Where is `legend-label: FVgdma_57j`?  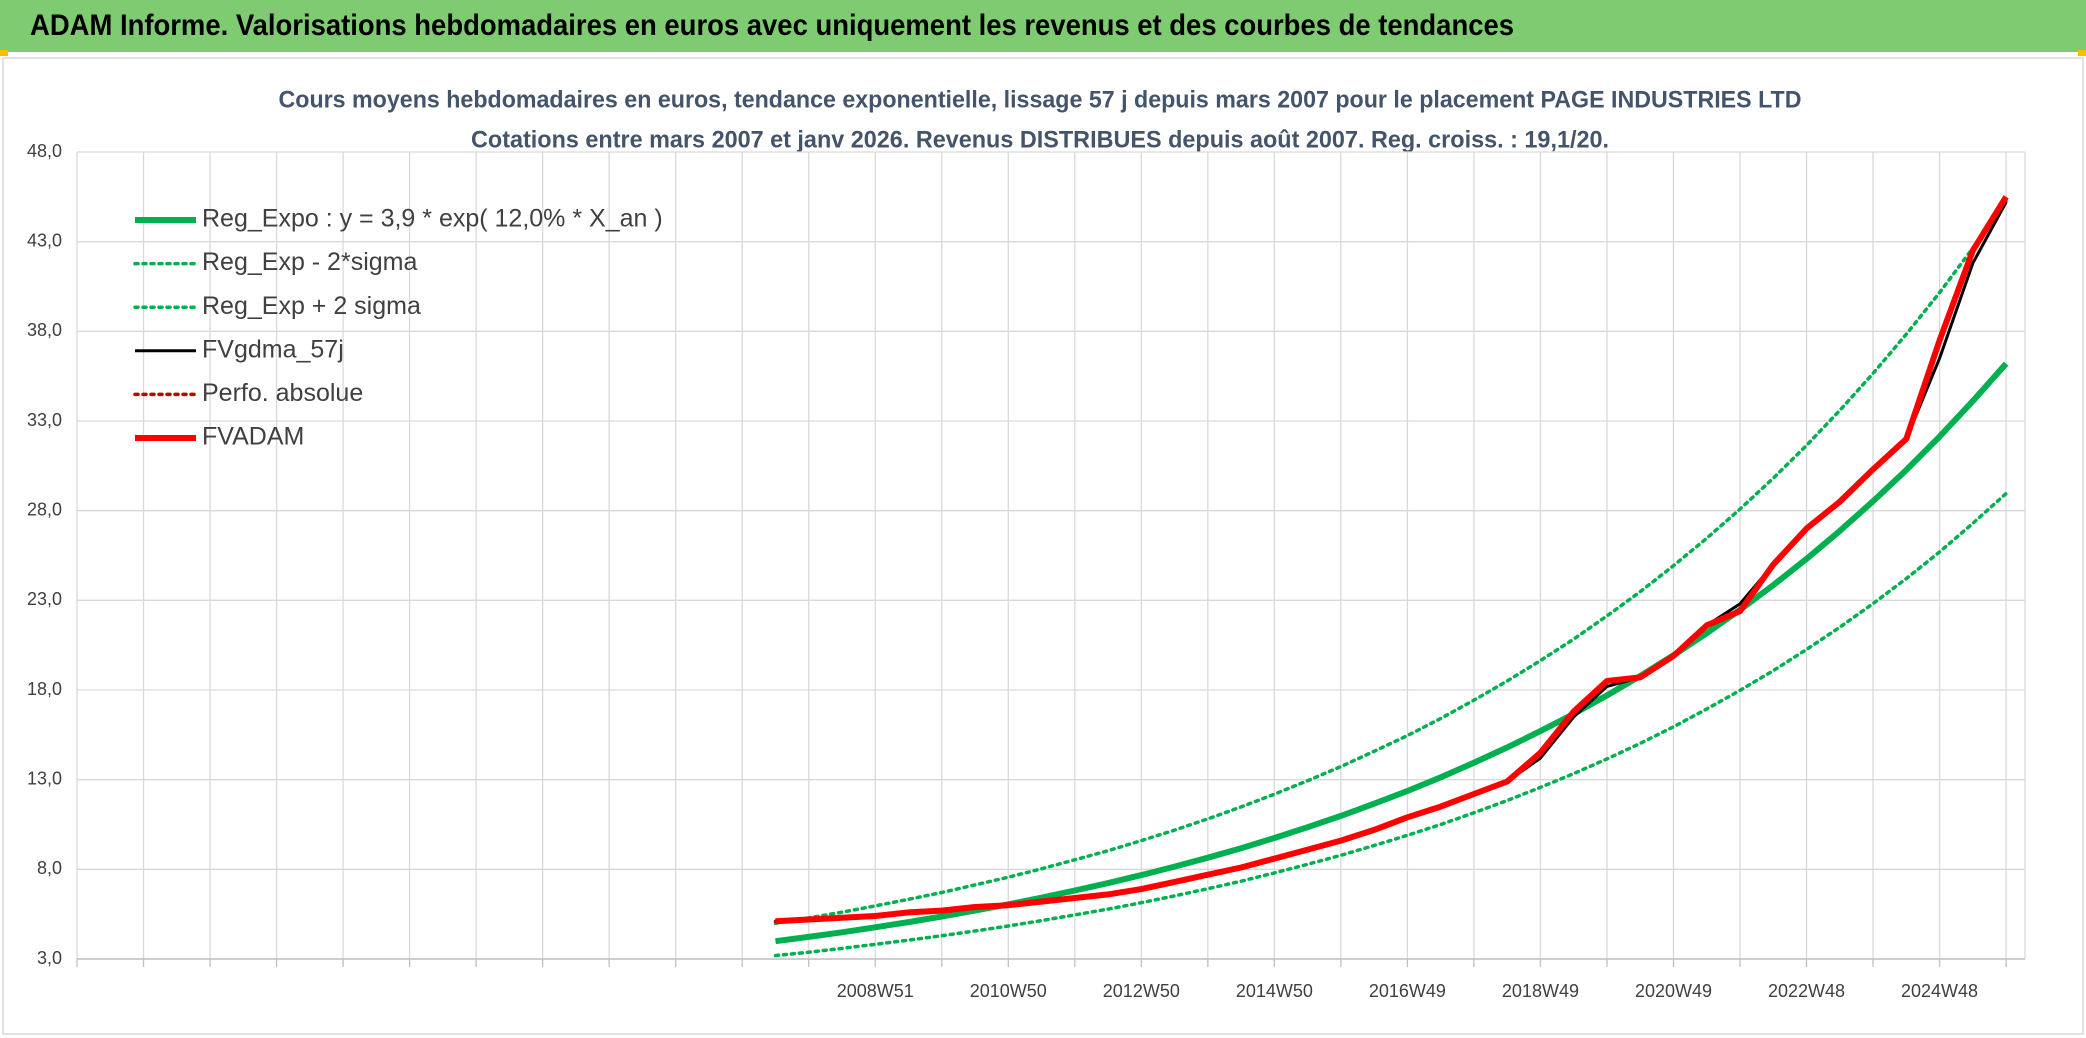 legend-label: FVgdma_57j is located at coordinates (273, 349).